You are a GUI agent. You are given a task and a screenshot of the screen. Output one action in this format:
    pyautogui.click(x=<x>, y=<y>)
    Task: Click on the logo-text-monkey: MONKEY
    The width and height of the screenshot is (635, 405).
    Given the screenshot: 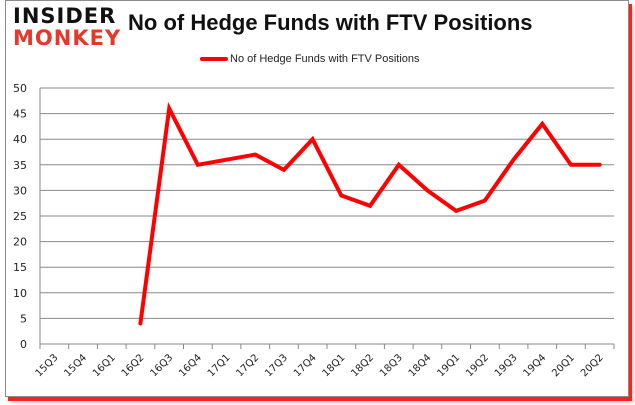 What is the action you would take?
    pyautogui.click(x=67, y=38)
    